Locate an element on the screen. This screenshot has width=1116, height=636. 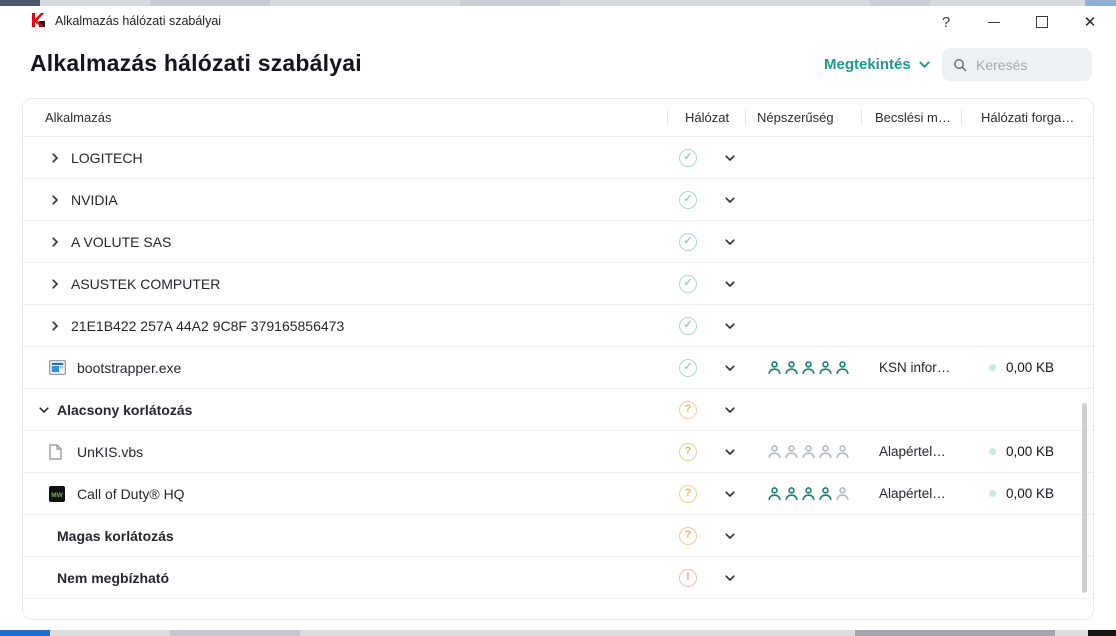
table-row: ASUSTEK COMPUTER ✓ is located at coordinates (558, 284).